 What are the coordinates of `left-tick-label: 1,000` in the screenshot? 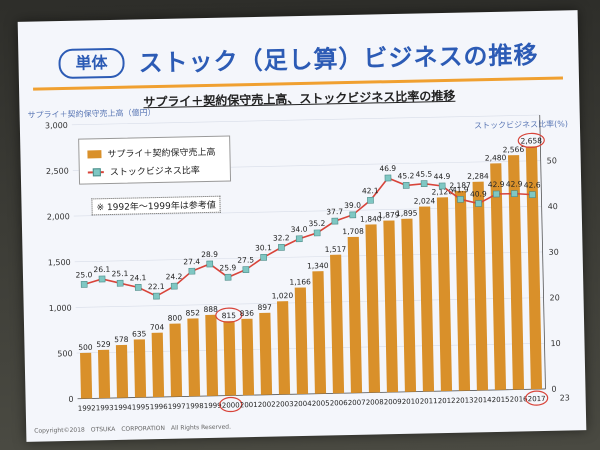 It's located at (60, 308).